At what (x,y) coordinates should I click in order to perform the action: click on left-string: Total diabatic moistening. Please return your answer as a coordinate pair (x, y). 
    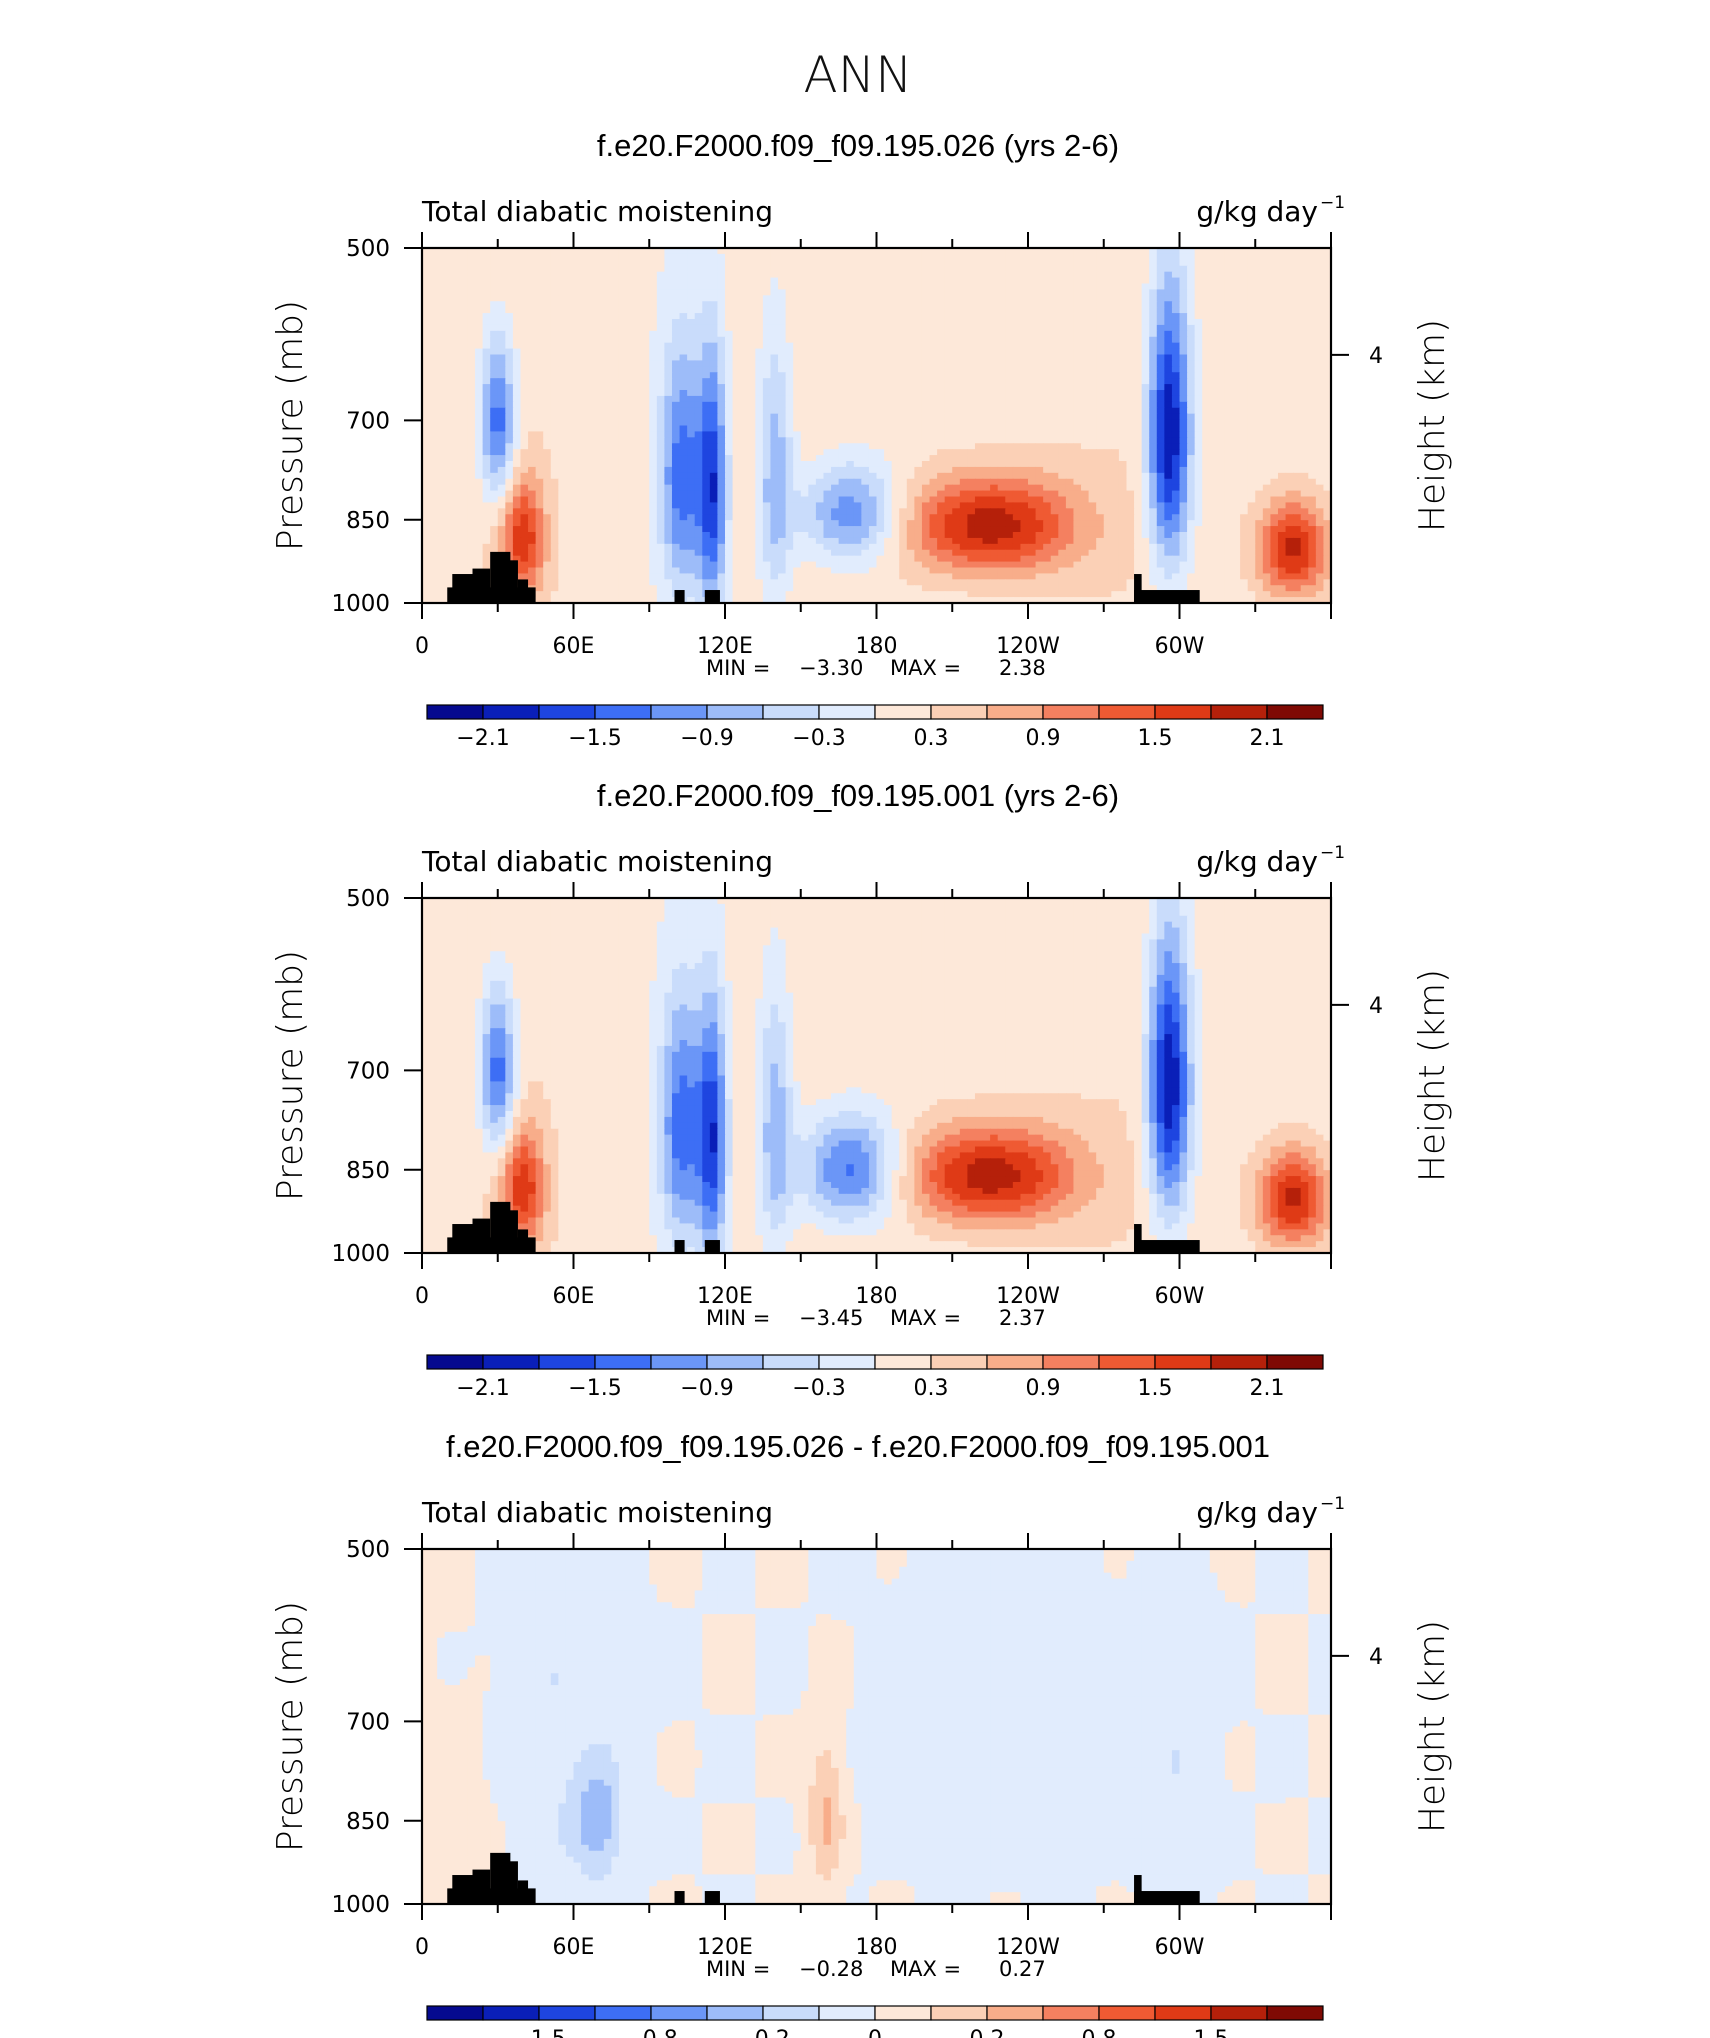
    Looking at the image, I should click on (597, 861).